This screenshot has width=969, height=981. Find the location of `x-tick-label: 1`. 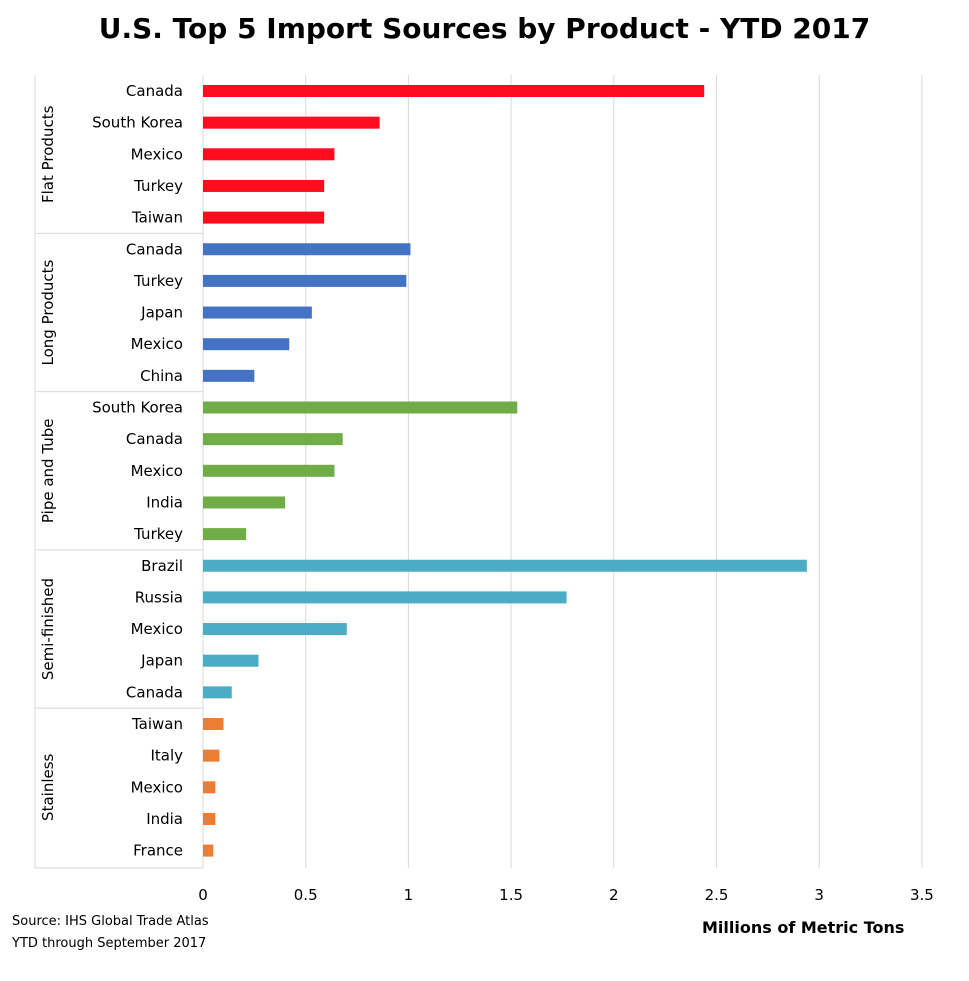

x-tick-label: 1 is located at coordinates (409, 895).